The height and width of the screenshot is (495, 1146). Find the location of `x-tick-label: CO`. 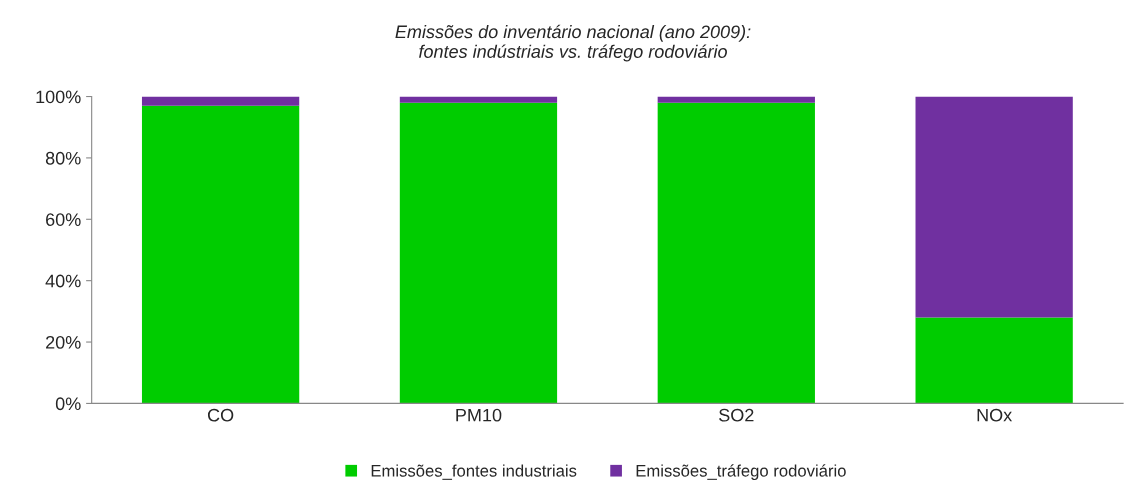

x-tick-label: CO is located at coordinates (220, 415).